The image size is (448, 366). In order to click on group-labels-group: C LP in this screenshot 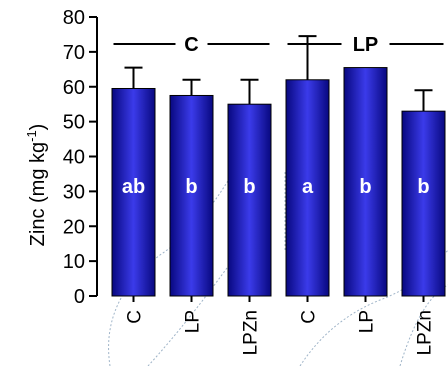, I will do `click(278, 45)`.